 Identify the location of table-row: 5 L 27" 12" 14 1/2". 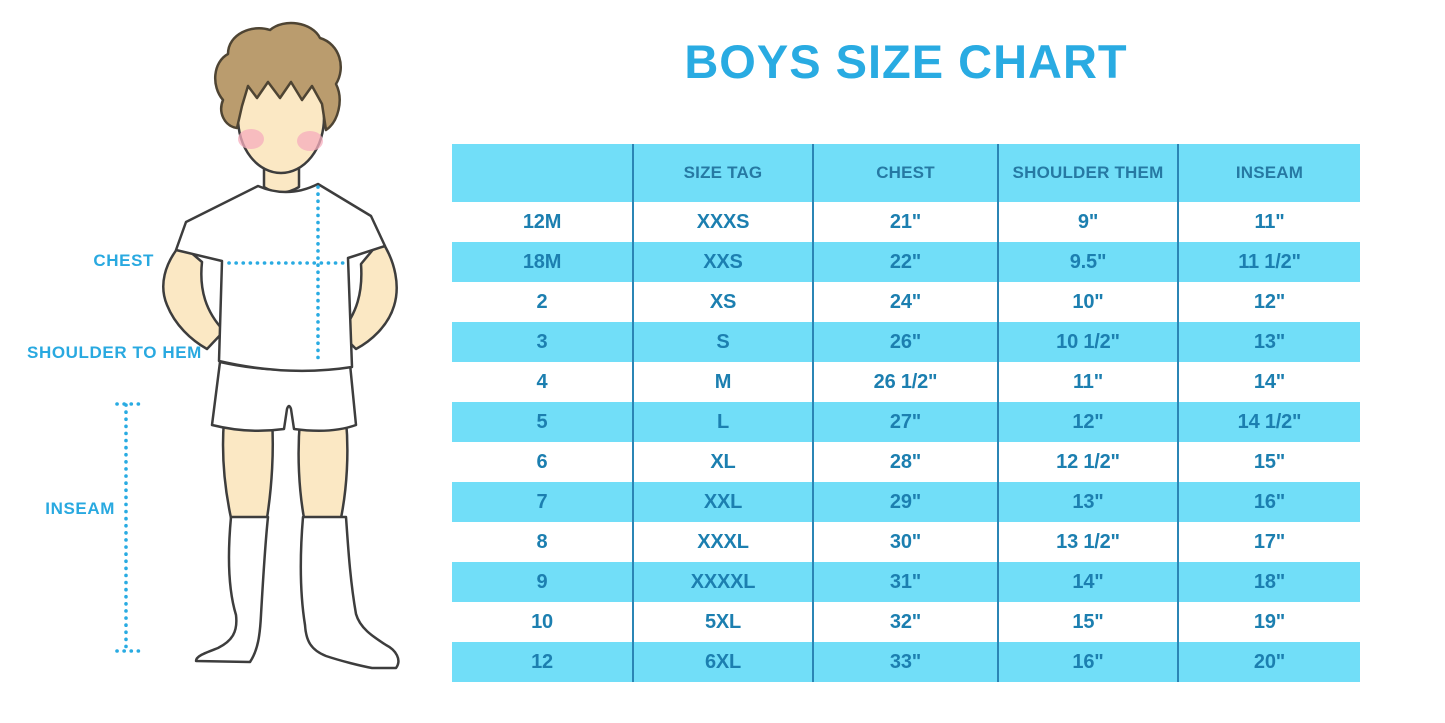
(906, 422).